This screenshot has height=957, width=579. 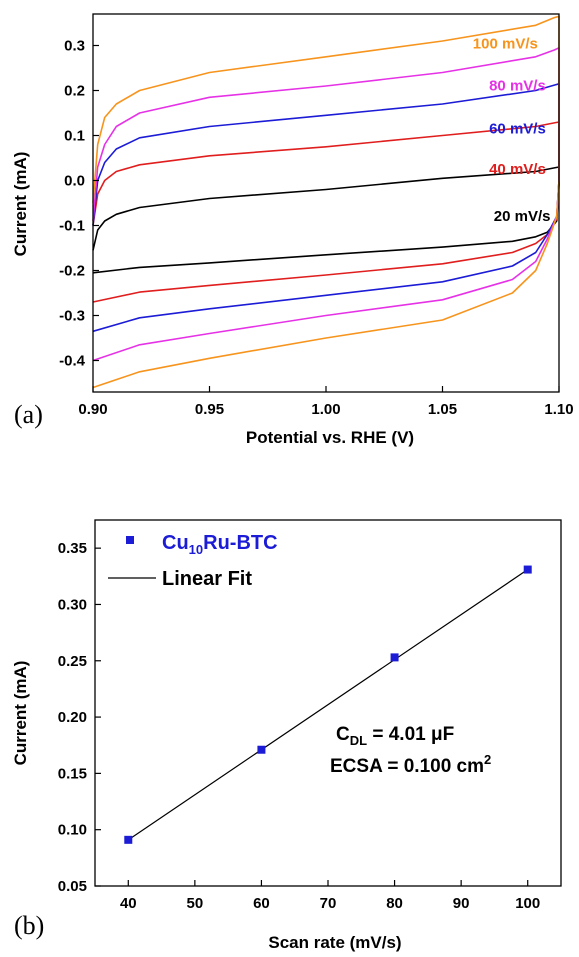 I want to click on cdl-annotation: CDL = 4.01 μF, so click(x=395, y=736).